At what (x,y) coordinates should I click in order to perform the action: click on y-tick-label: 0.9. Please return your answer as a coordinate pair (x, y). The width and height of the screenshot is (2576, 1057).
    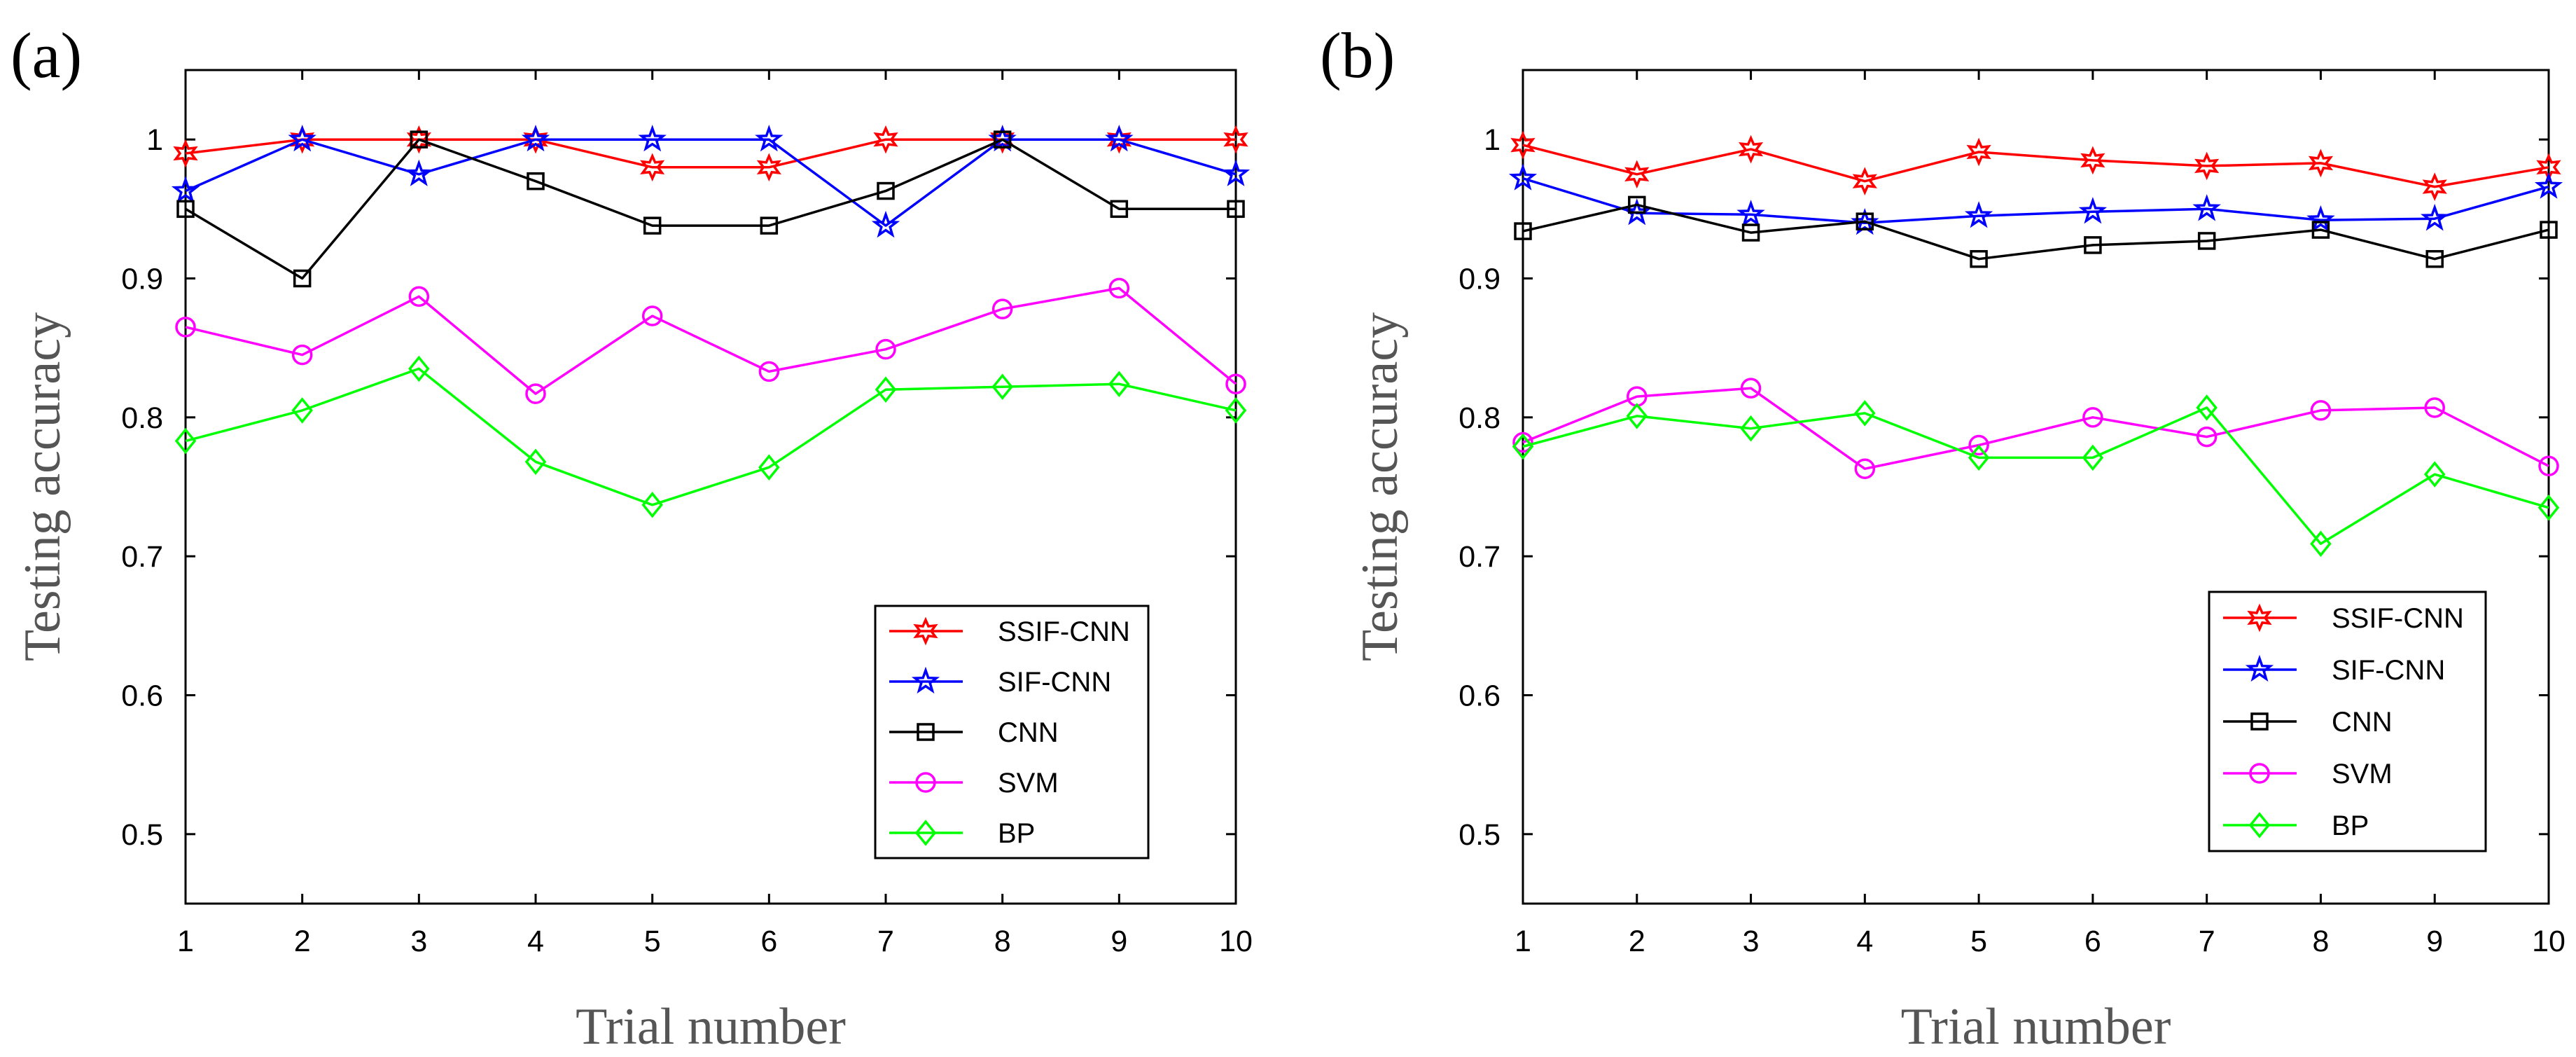
    Looking at the image, I should click on (142, 279).